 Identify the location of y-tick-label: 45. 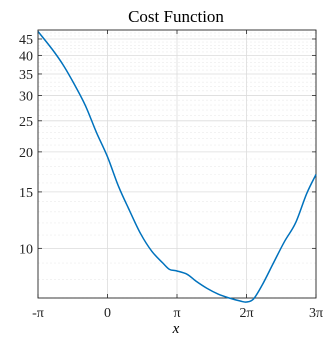
(26, 40).